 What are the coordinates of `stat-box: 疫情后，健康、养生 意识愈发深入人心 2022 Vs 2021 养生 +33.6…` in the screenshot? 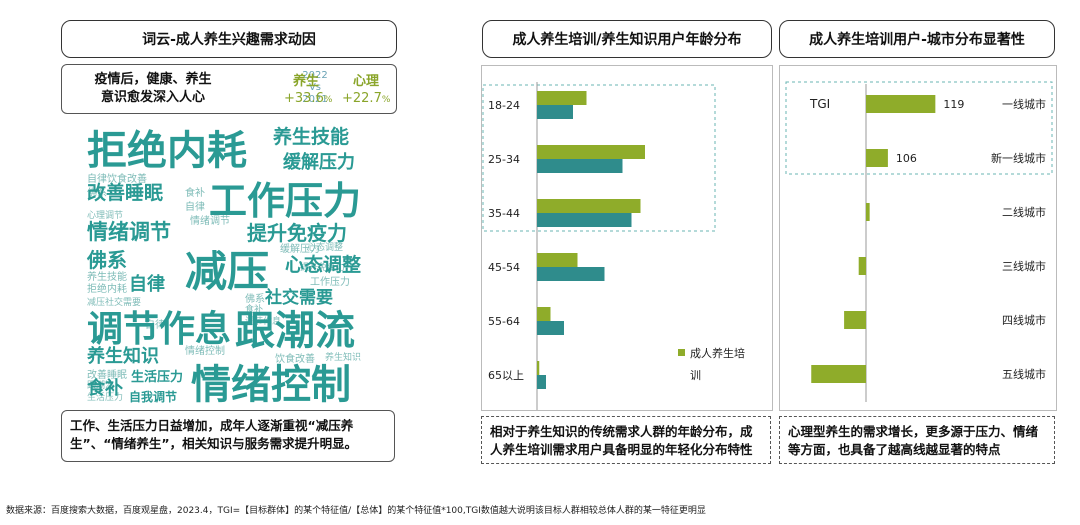 It's located at (229, 89).